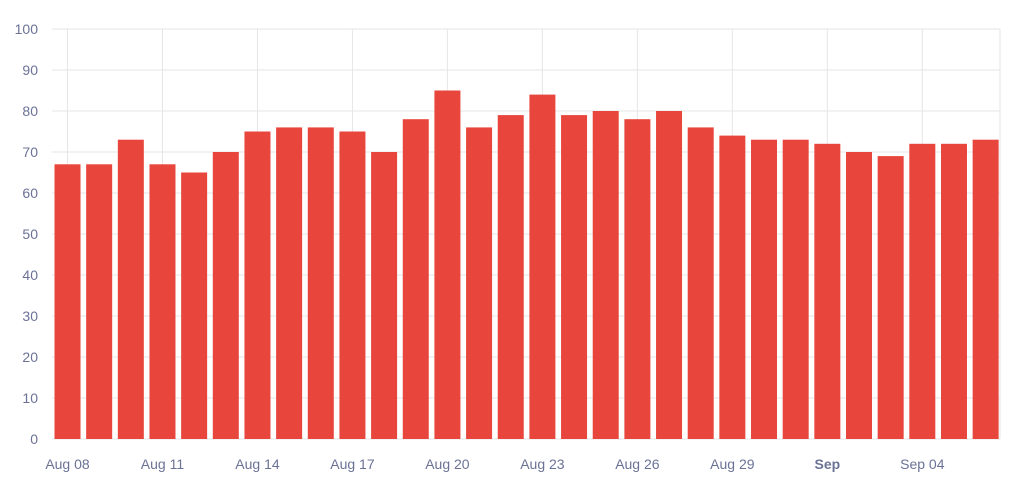 The image size is (1024, 488). What do you see at coordinates (637, 464) in the screenshot?
I see `x-tick-label: Aug 26` at bounding box center [637, 464].